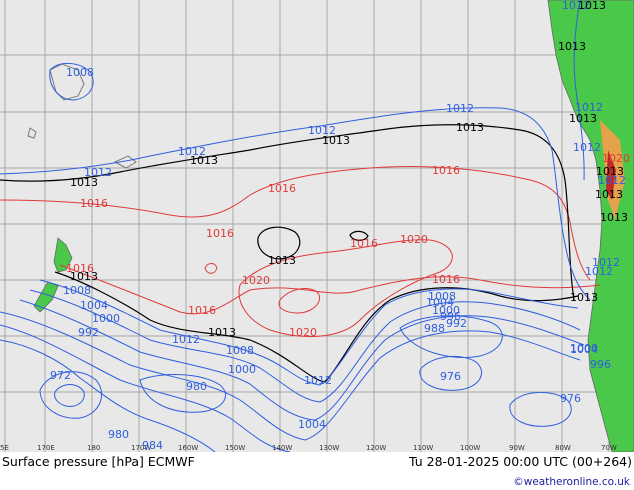 The image size is (634, 490). I want to click on isobar-972-cell, so click(69, 395).